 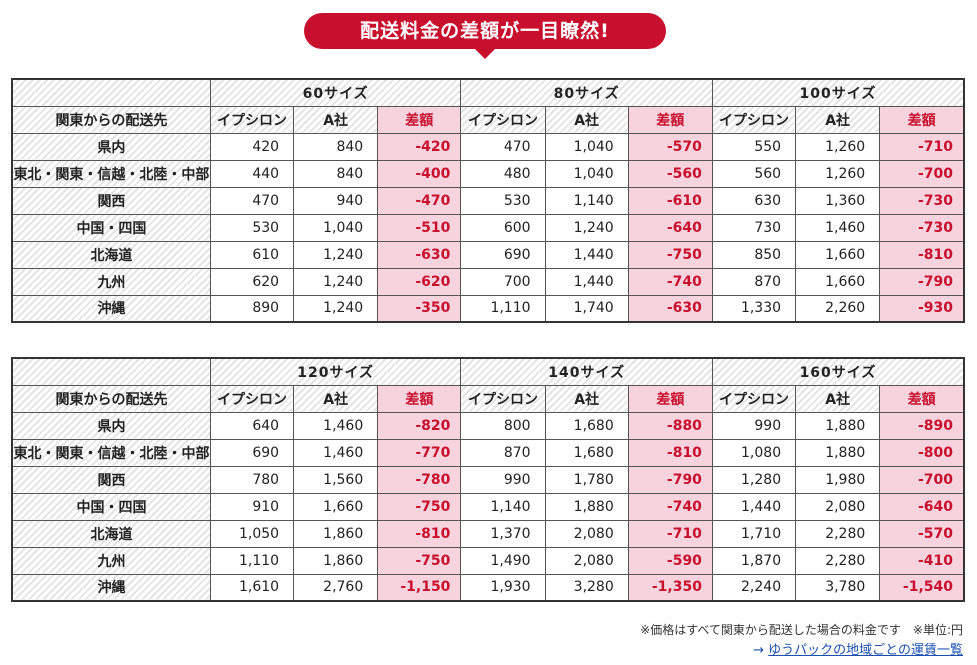 I want to click on price-difference-cell: -420, so click(x=419, y=146).